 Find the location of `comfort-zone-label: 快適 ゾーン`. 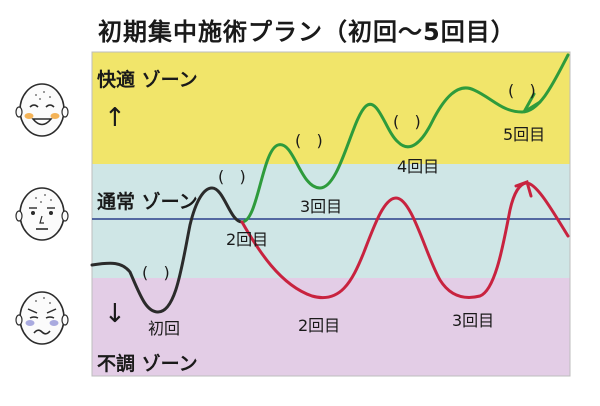

comfort-zone-label: 快適 ゾーン is located at coordinates (147, 79).